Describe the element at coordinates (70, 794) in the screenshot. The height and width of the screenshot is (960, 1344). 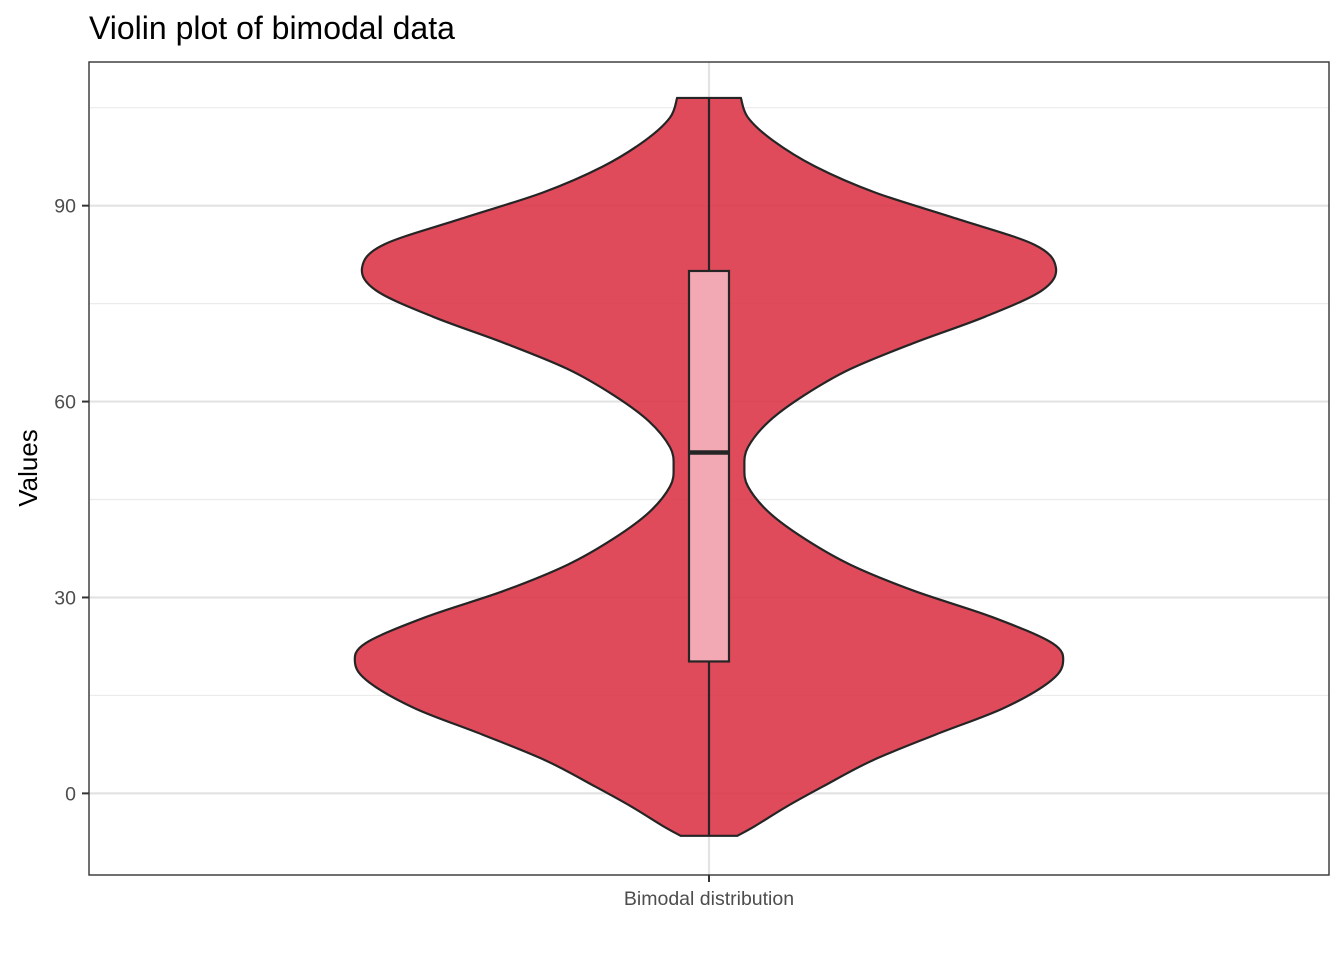
I see `y-tick-label: 0` at that location.